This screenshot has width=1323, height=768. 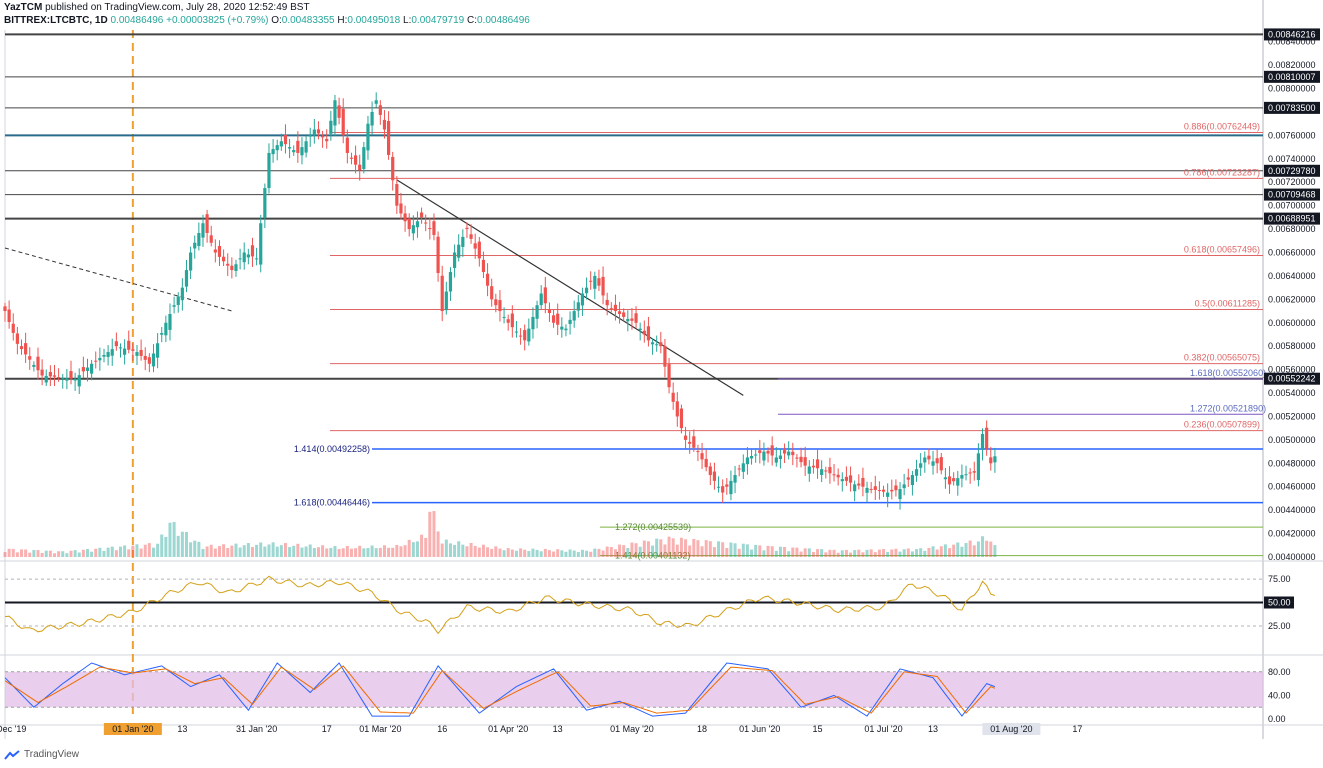 What do you see at coordinates (1292, 379) in the screenshot?
I see `price-tag-label: 0.00552242` at bounding box center [1292, 379].